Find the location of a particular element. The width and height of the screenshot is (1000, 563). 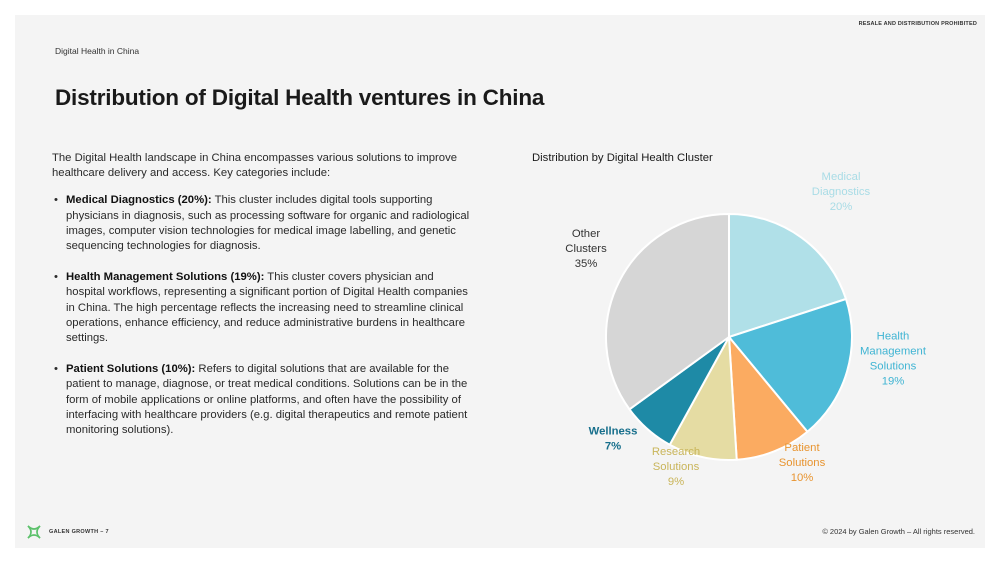

footer-brand: GALEN GROWTH – 7 is located at coordinates (67, 532).